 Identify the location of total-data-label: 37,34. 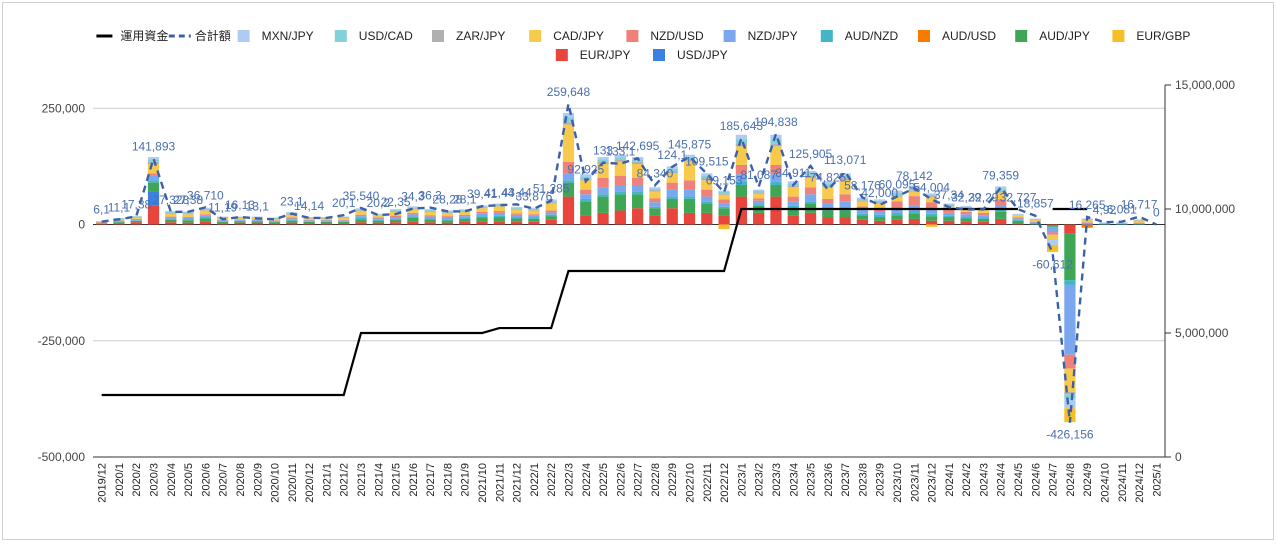
(949, 195).